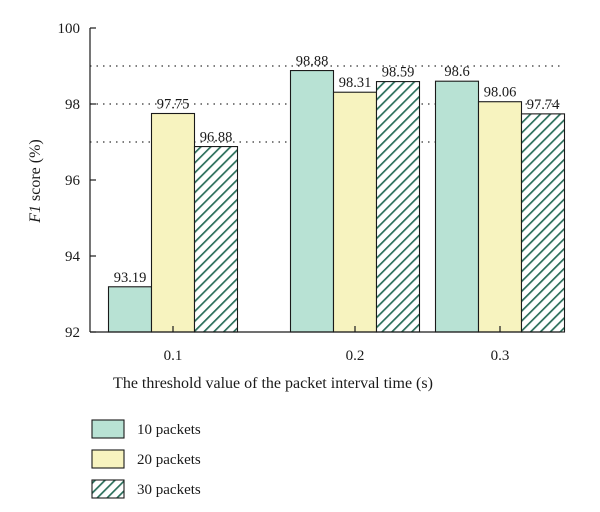 Image resolution: width=600 pixels, height=512 pixels. What do you see at coordinates (312, 62) in the screenshot?
I see `data-label: 98.88` at bounding box center [312, 62].